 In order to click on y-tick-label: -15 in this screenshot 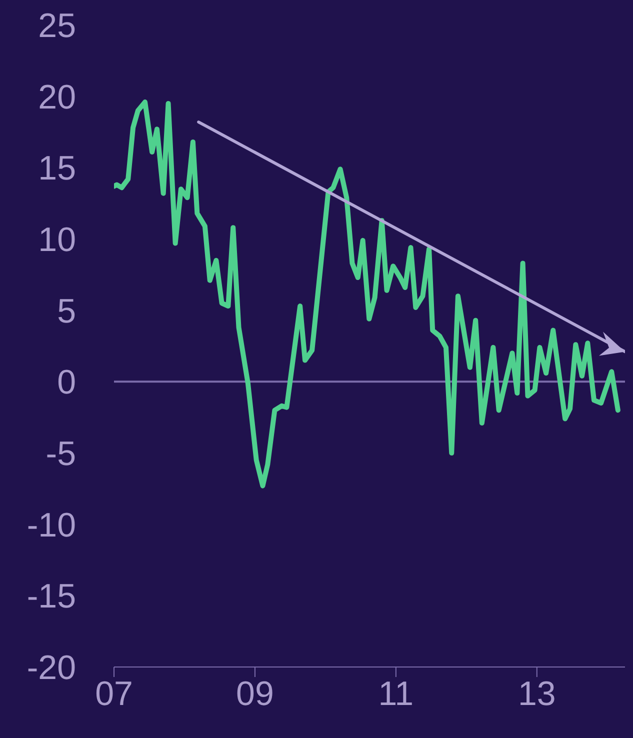, I will do `click(51, 597)`.